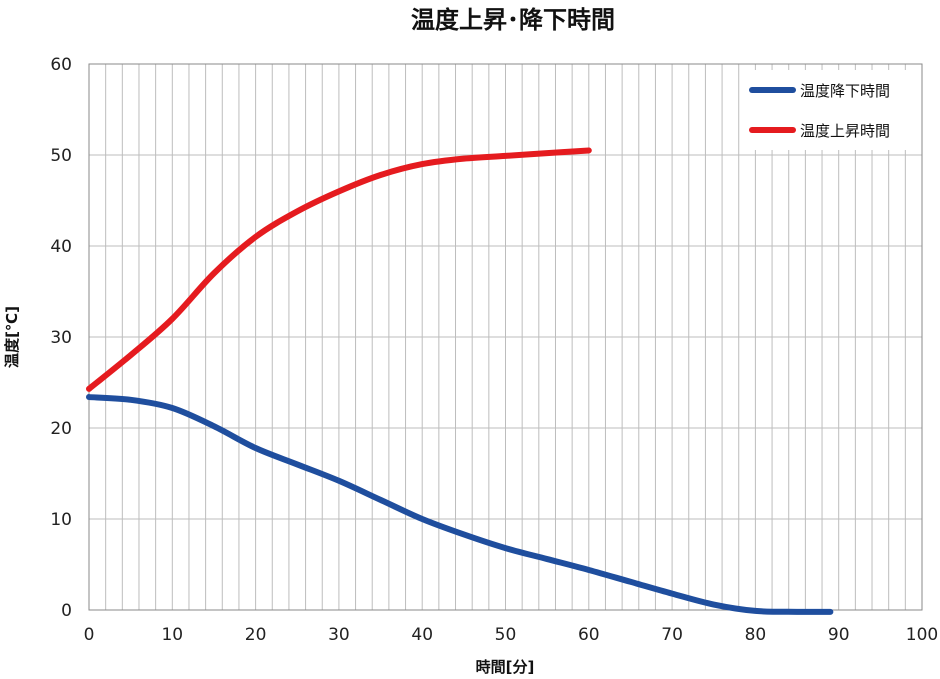 This screenshot has width=940, height=679. Describe the element at coordinates (672, 635) in the screenshot. I see `x-tick-label: 70` at that location.